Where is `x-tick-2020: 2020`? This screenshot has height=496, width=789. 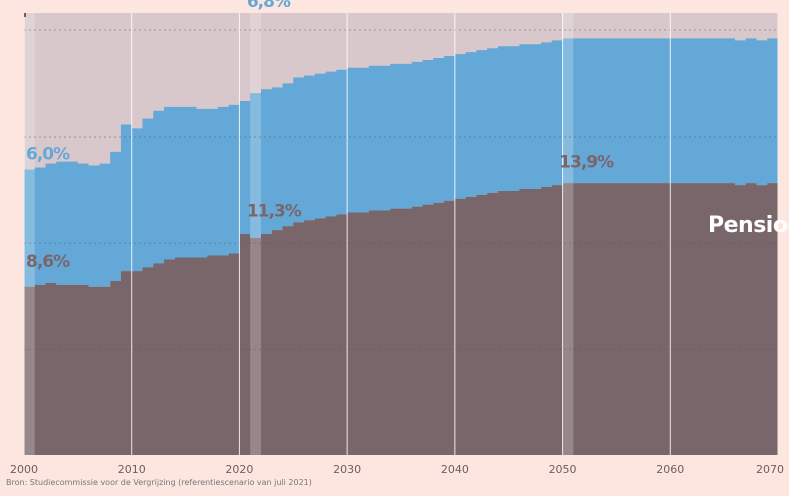 x-tick-2020: 2020 is located at coordinates (239, 469).